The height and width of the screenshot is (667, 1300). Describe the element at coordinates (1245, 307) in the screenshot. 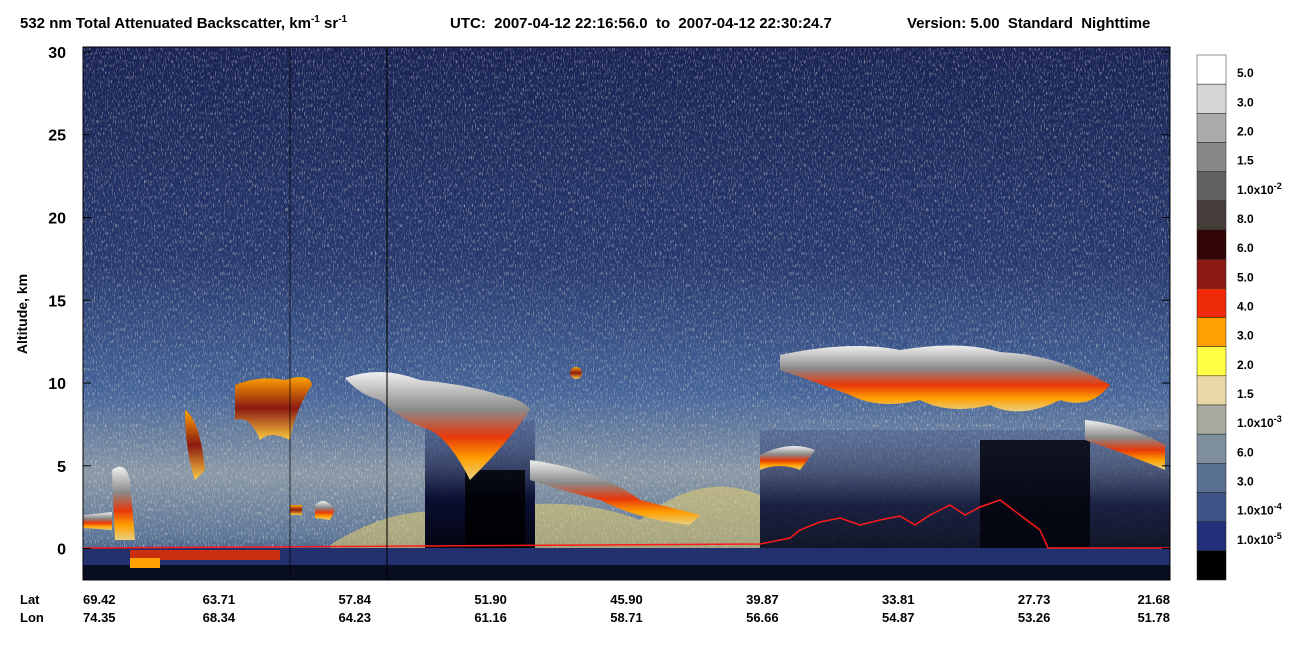

I see `colorbar-label: 4.0` at that location.